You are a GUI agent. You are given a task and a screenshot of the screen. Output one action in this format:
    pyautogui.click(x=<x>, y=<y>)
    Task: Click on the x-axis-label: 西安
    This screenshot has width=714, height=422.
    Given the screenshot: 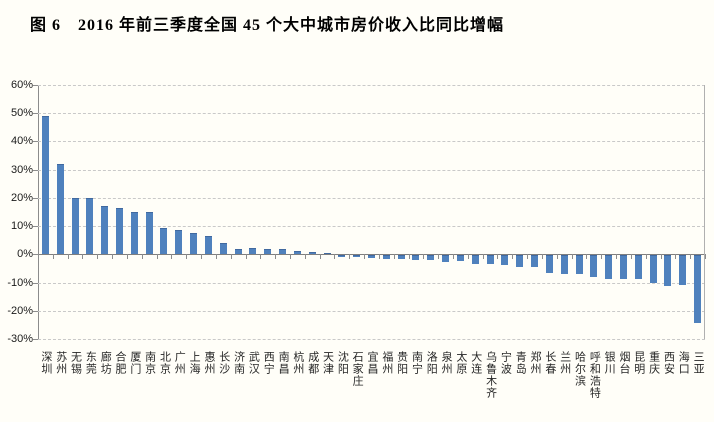 What is the action you would take?
    pyautogui.click(x=668, y=363)
    